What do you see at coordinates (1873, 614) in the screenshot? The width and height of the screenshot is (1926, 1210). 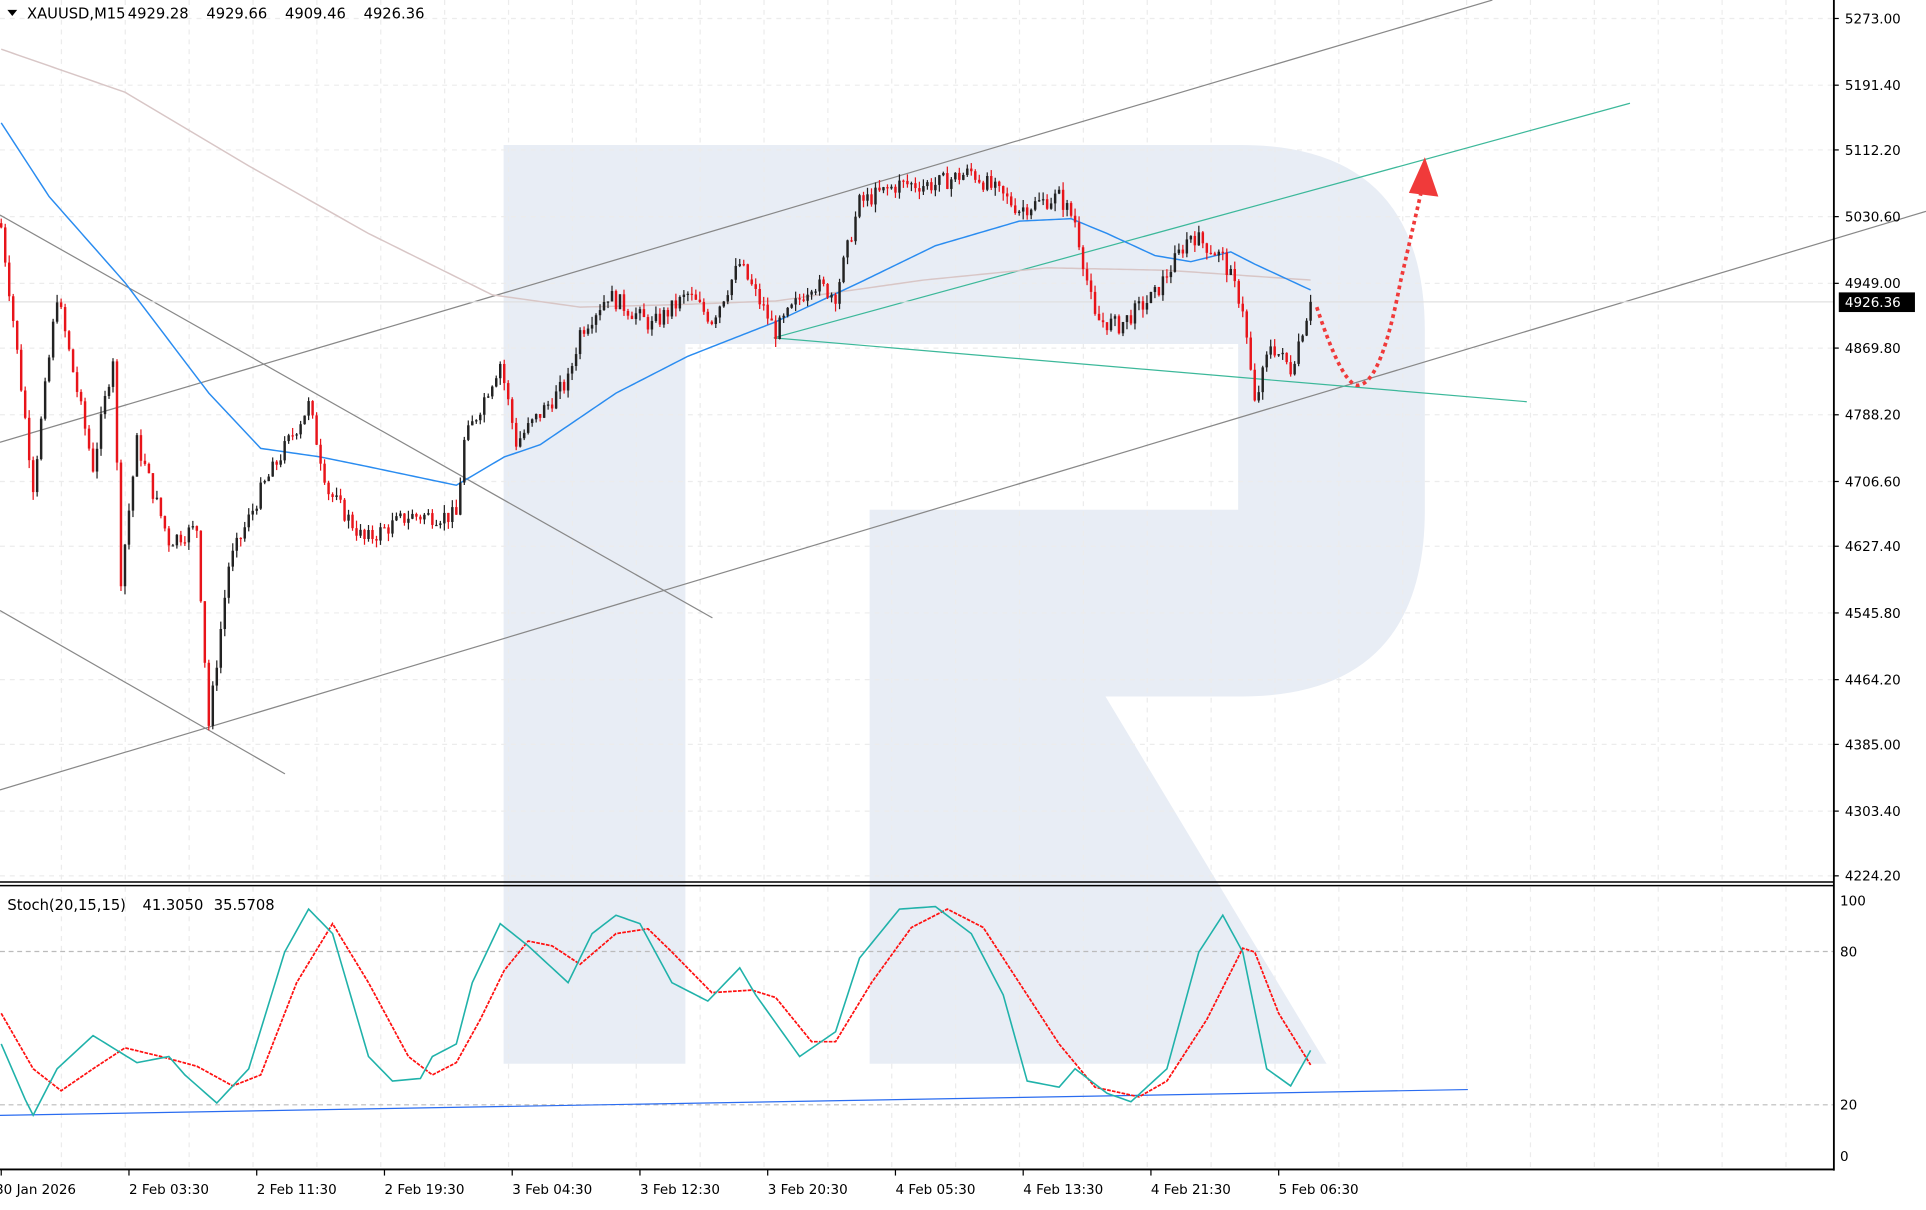 I see `price-tick-label: 4545.80` at bounding box center [1873, 614].